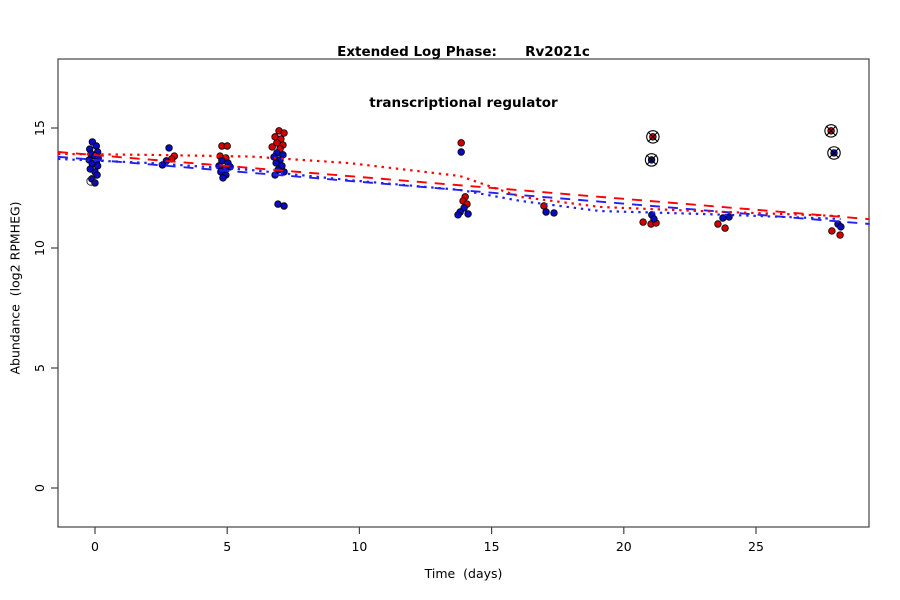  Describe the element at coordinates (15, 288) in the screenshot. I see `y-axis-label: Abundance (log2 RPMHEG)` at that location.